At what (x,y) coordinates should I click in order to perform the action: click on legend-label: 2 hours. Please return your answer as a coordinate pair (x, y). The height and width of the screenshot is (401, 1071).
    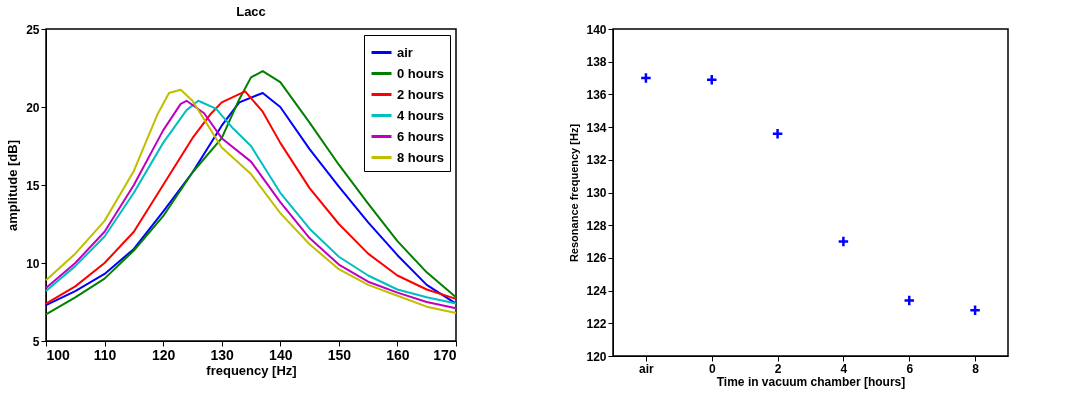
    Looking at the image, I should click on (420, 94).